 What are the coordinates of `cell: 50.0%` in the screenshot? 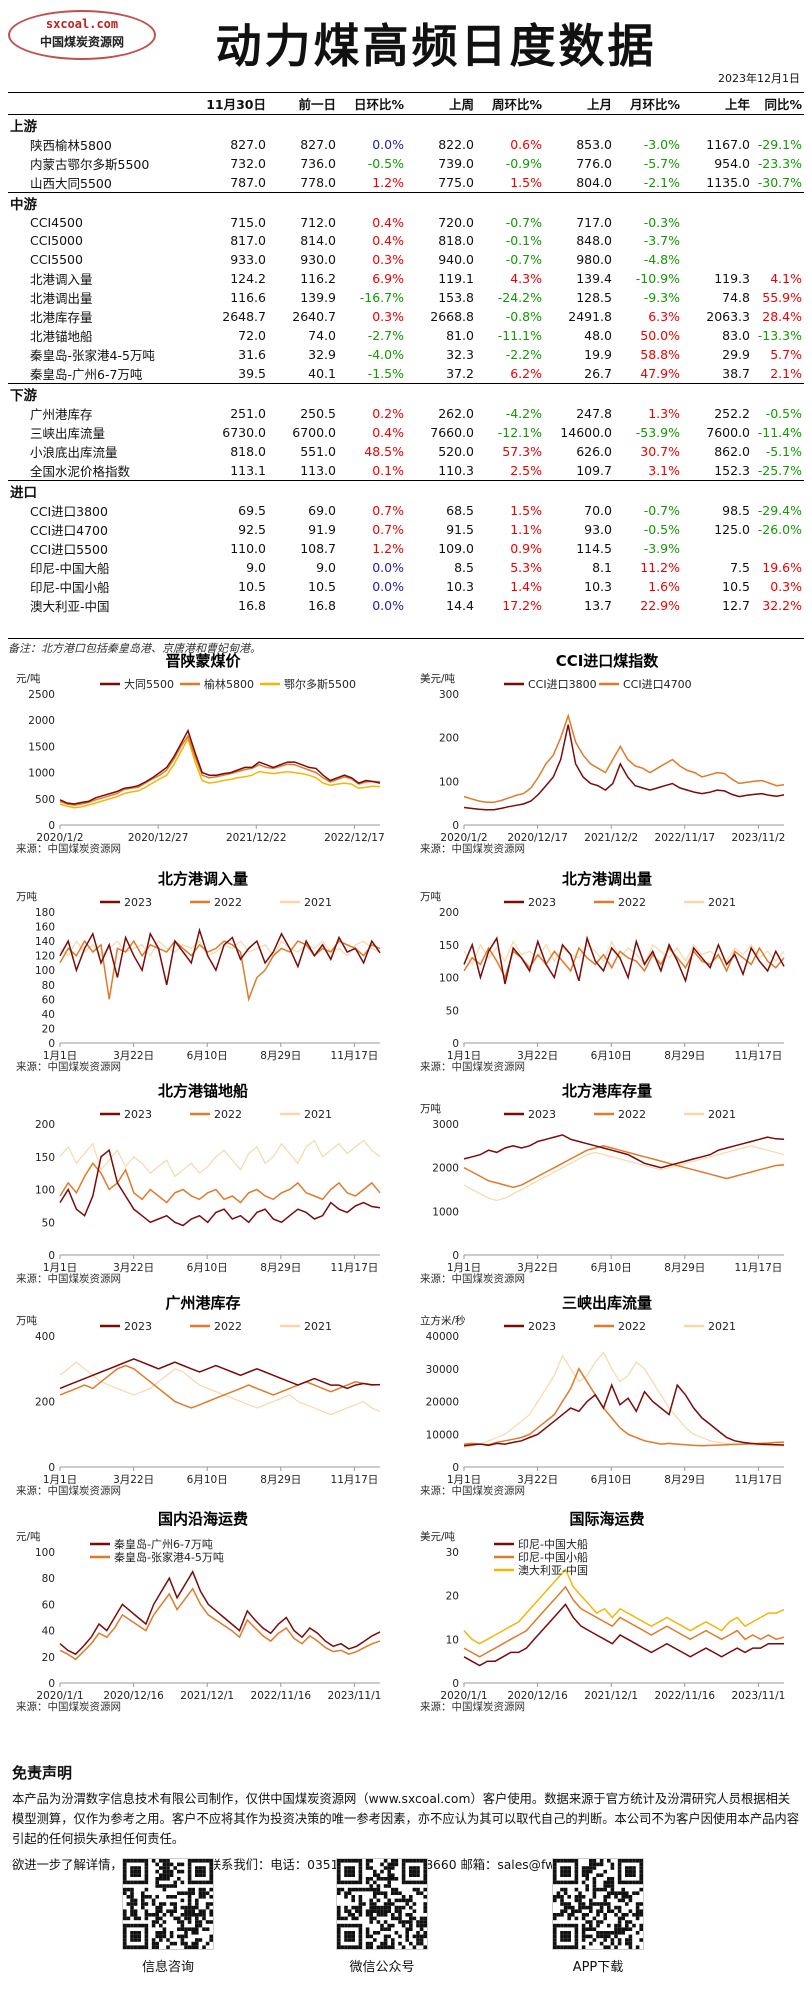 It's located at (660, 335).